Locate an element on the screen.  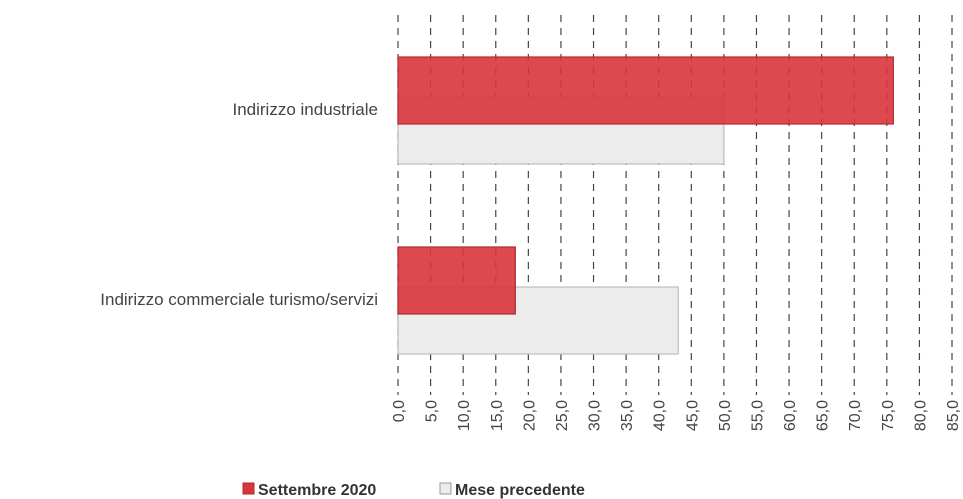
x-tick-label: 45,0 is located at coordinates (692, 415).